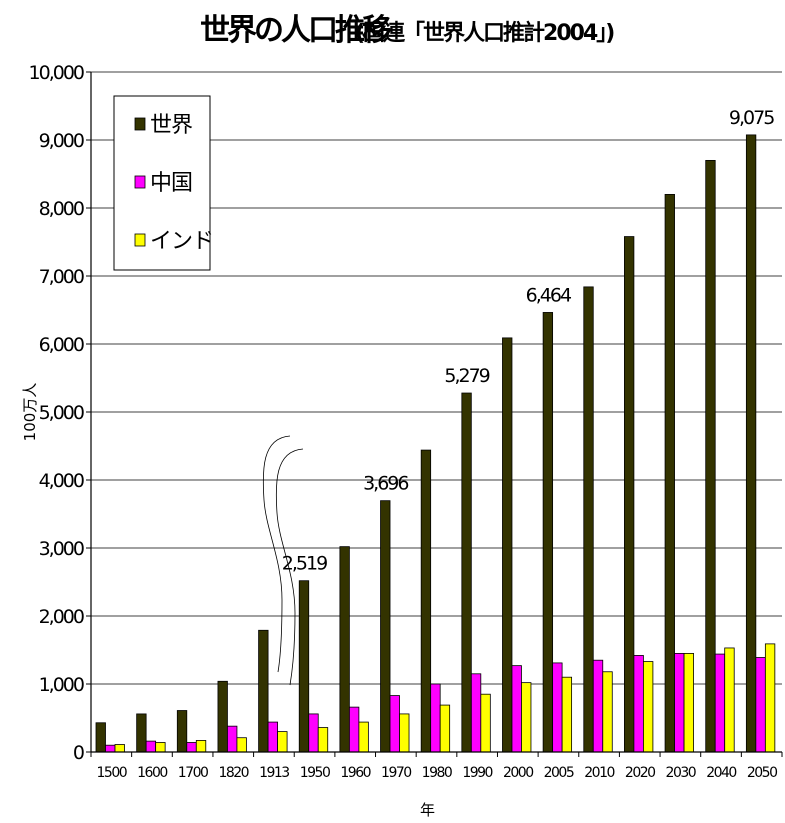 This screenshot has height=823, width=785. I want to click on x-tick-label: 2010, so click(599, 773).